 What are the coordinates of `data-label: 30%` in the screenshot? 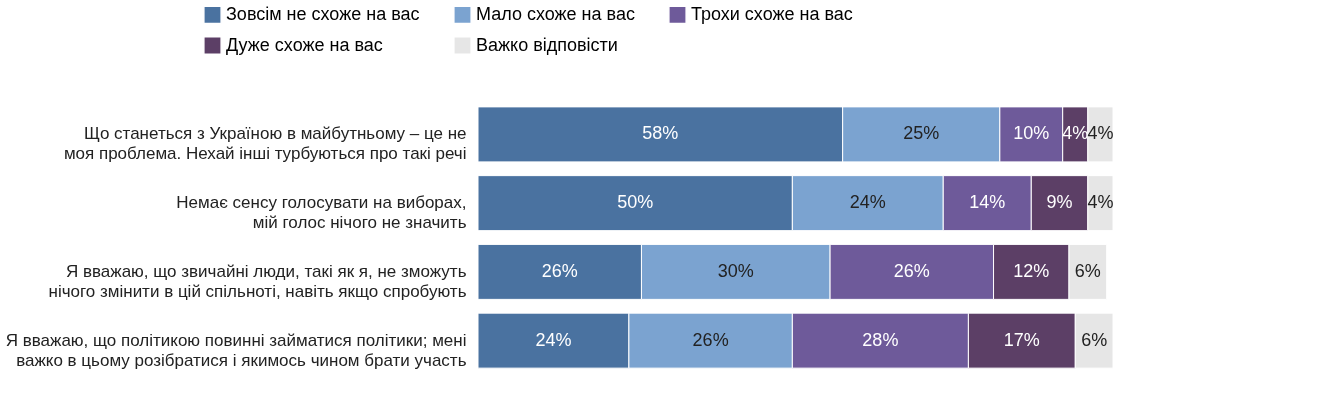 It's located at (735, 270).